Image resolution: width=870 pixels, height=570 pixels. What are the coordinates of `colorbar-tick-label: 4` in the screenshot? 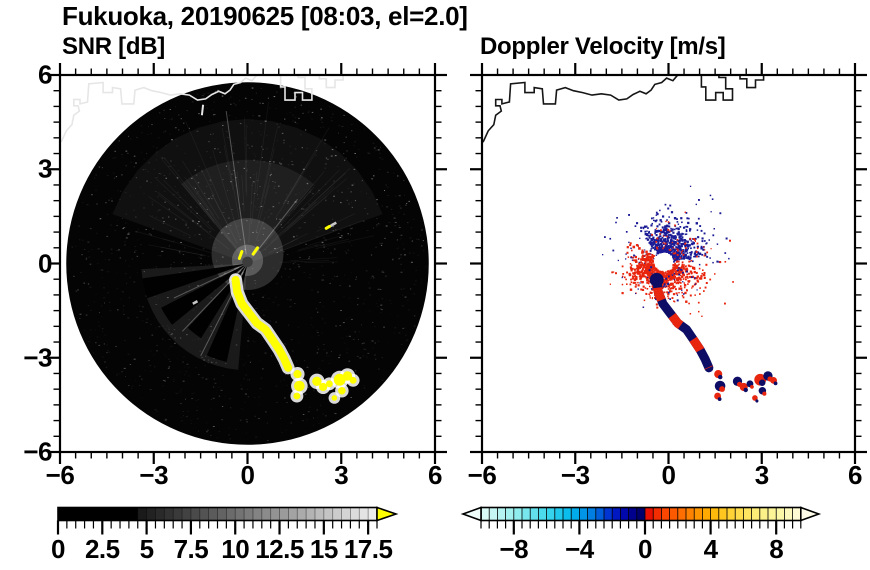 It's located at (710, 549).